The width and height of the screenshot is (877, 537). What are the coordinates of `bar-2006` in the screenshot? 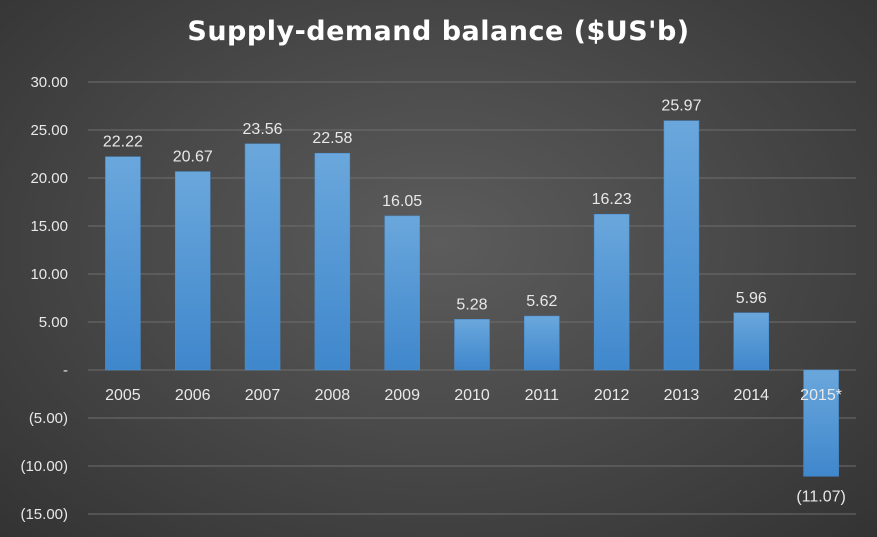 It's located at (192, 271).